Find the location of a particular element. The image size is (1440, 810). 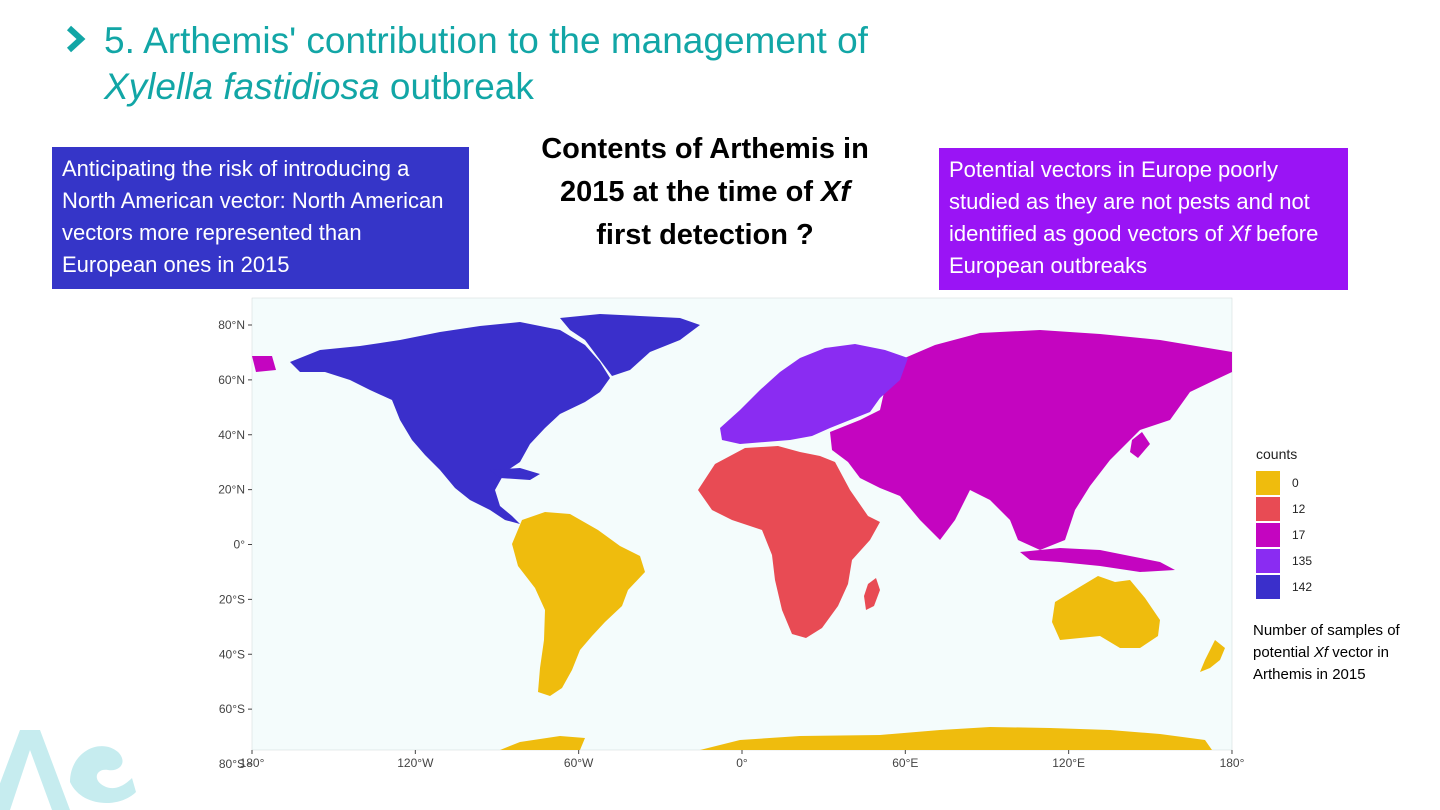

lon-tick-label: 0° is located at coordinates (742, 763).